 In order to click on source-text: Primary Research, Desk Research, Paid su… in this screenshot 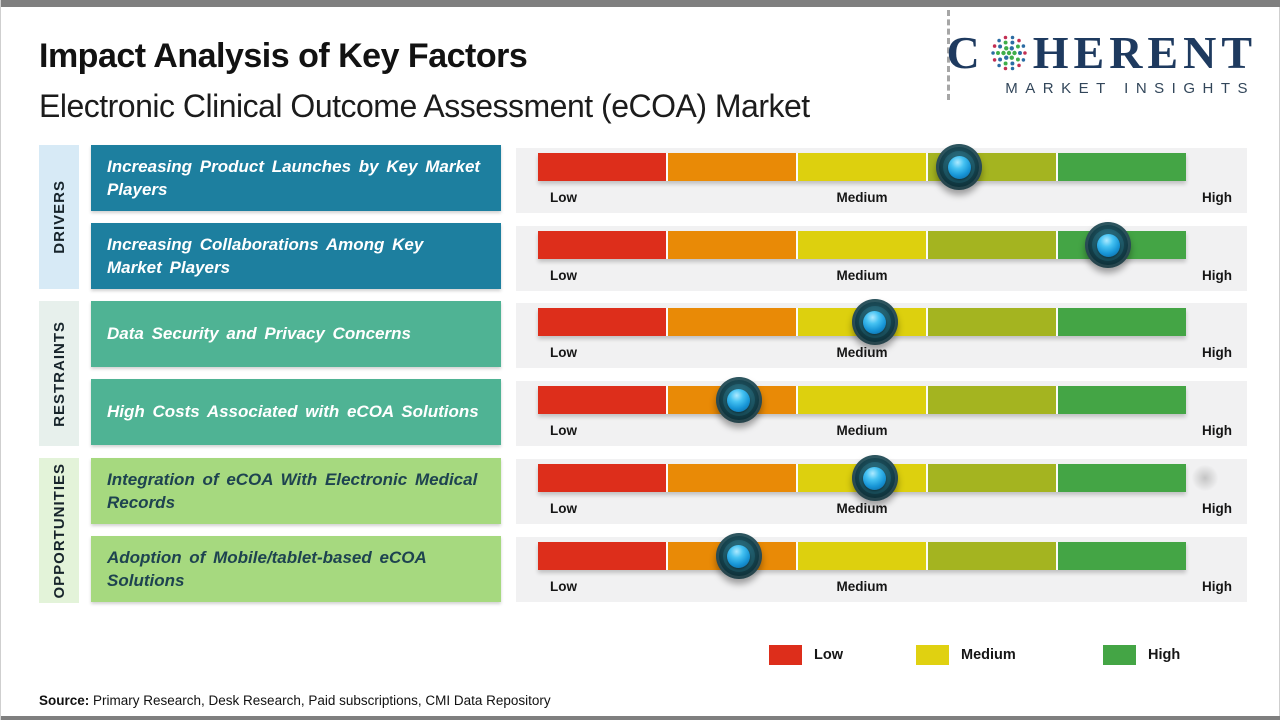, I will do `click(320, 700)`.